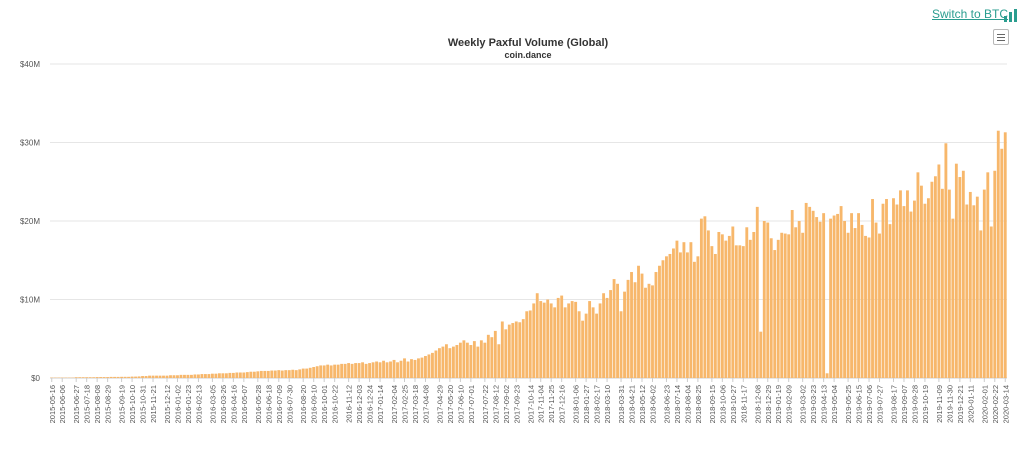 The width and height of the screenshot is (1024, 449). What do you see at coordinates (970, 14) in the screenshot?
I see `switch-to-btc-link: Switch to BTC` at bounding box center [970, 14].